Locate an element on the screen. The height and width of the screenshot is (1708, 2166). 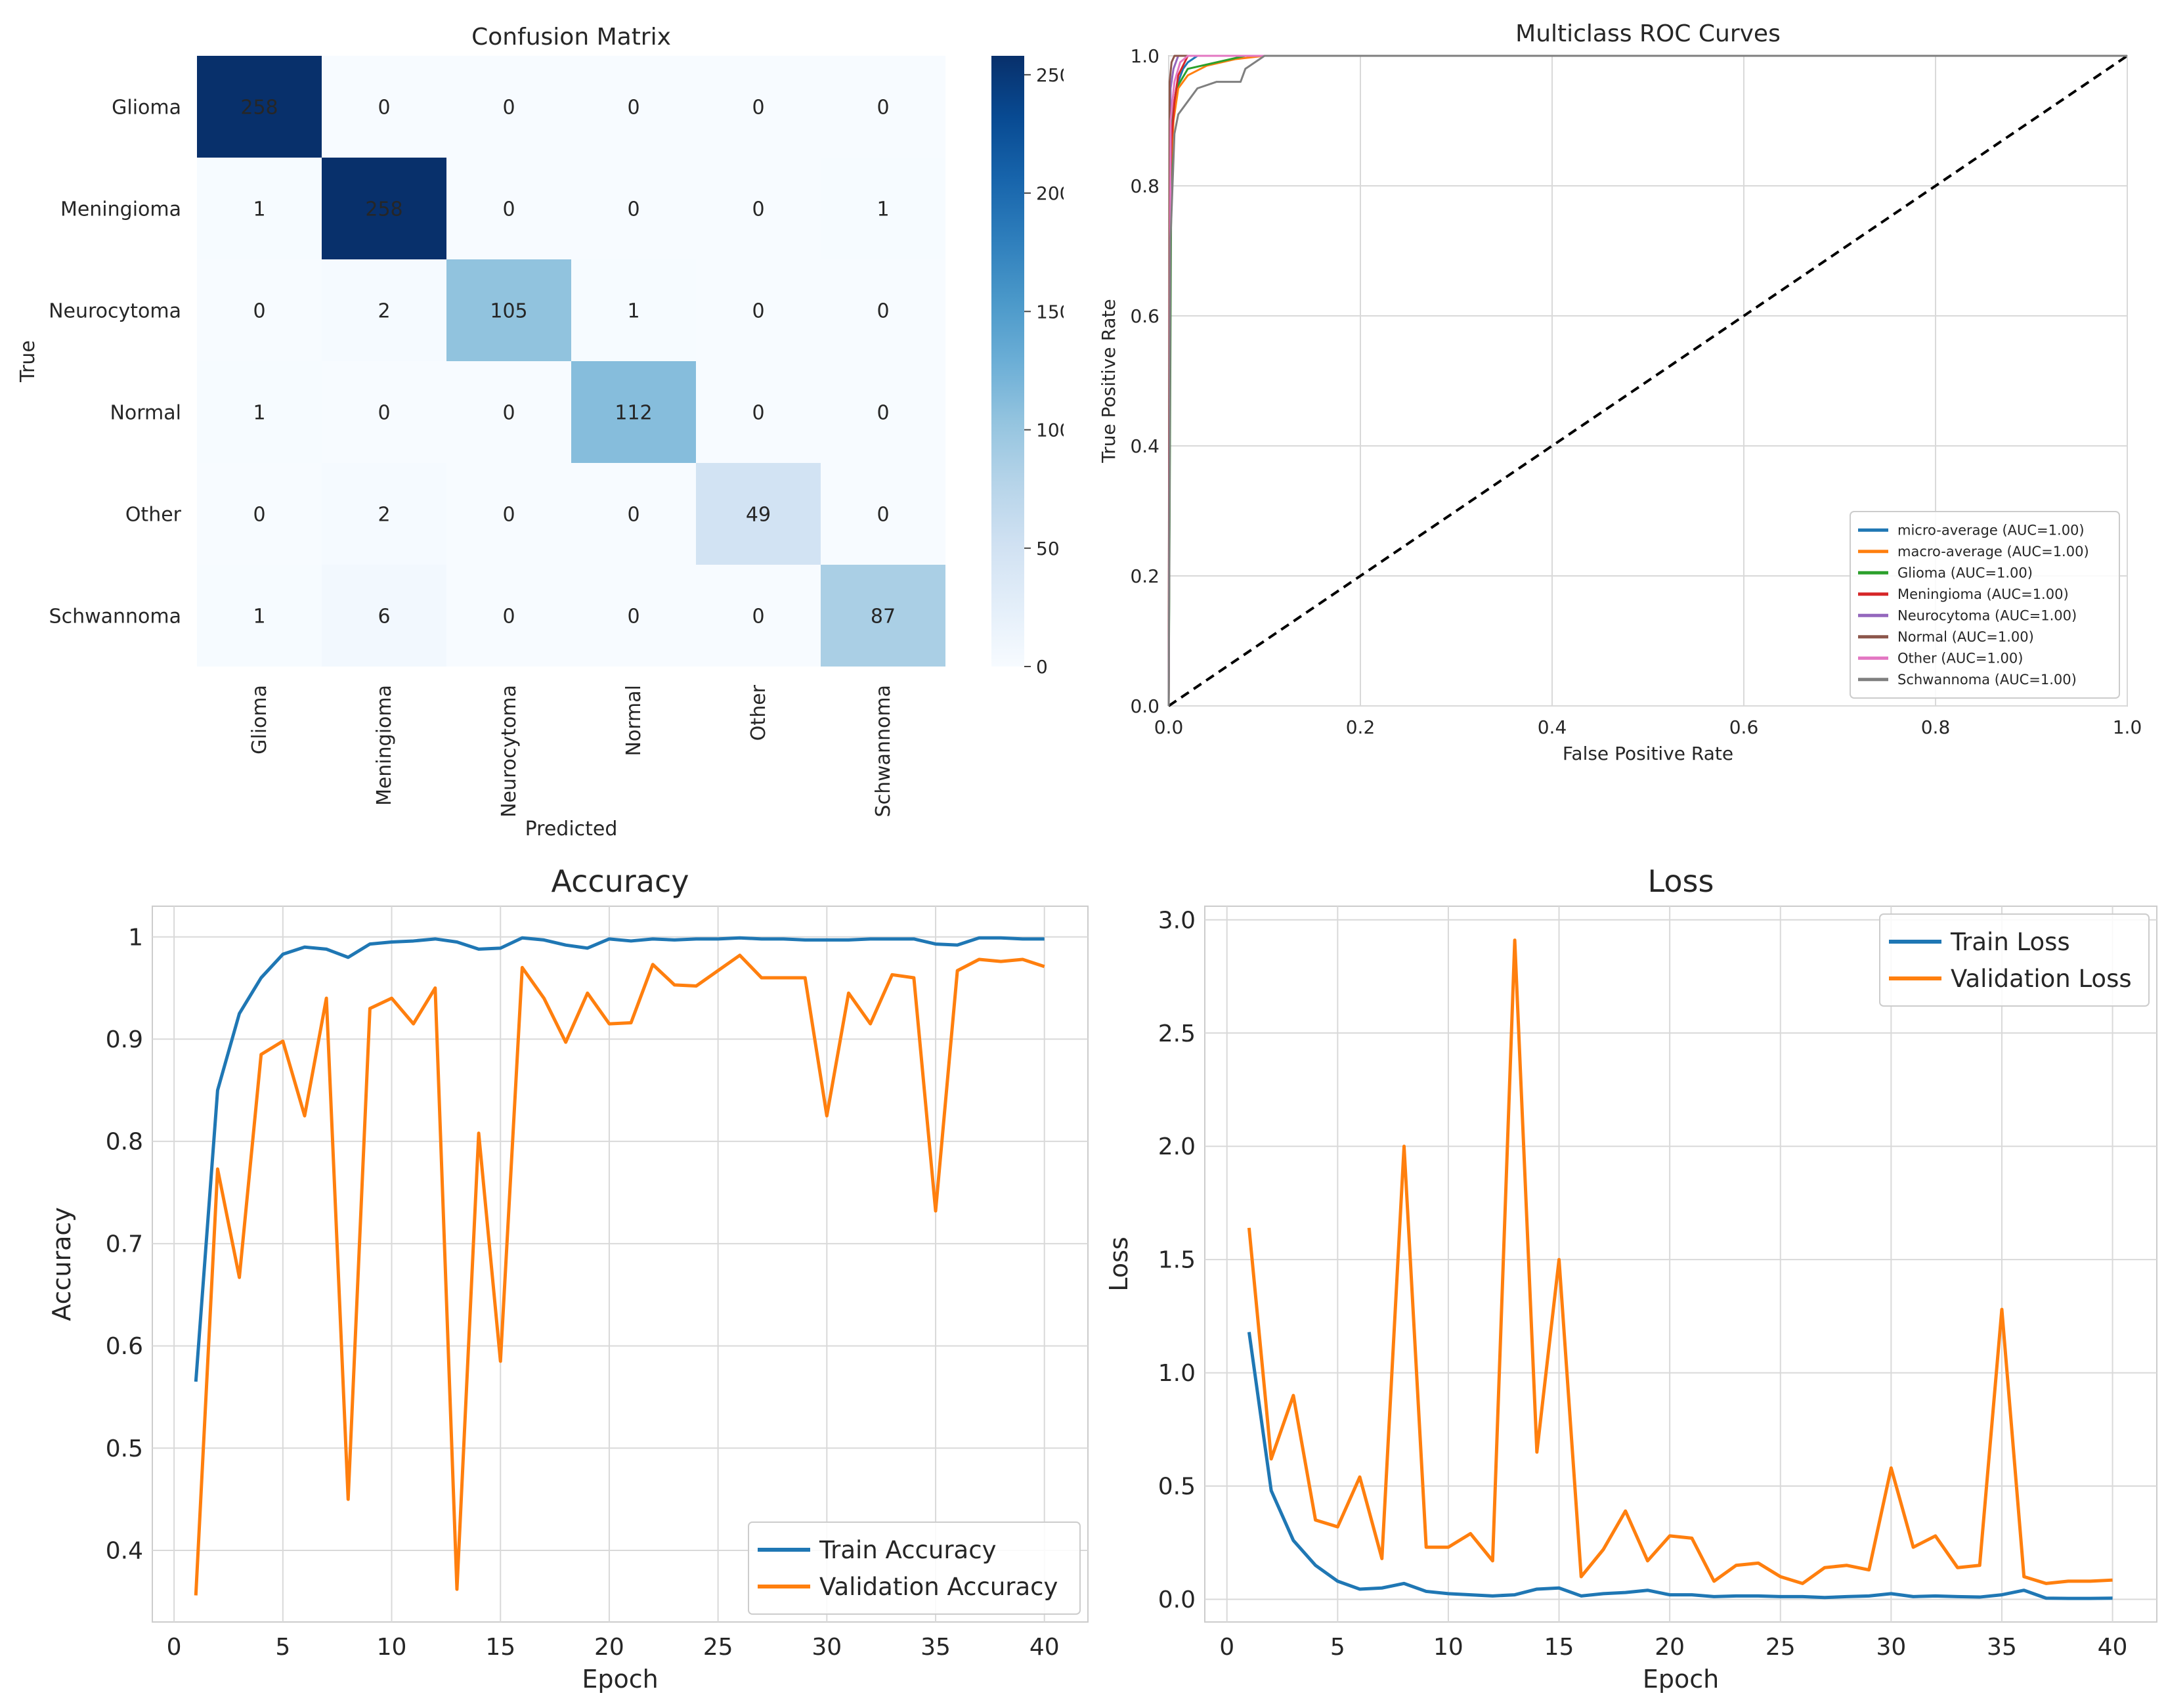
roc-x-tick-label: 1.0 is located at coordinates (2127, 727).